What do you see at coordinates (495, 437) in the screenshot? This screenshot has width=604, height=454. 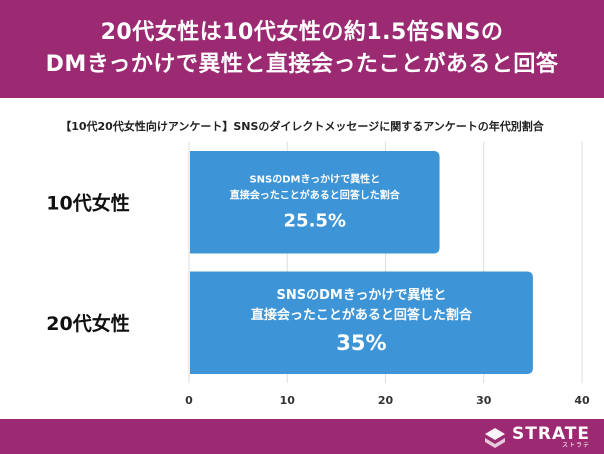 I see `strate-logo-icon` at bounding box center [495, 437].